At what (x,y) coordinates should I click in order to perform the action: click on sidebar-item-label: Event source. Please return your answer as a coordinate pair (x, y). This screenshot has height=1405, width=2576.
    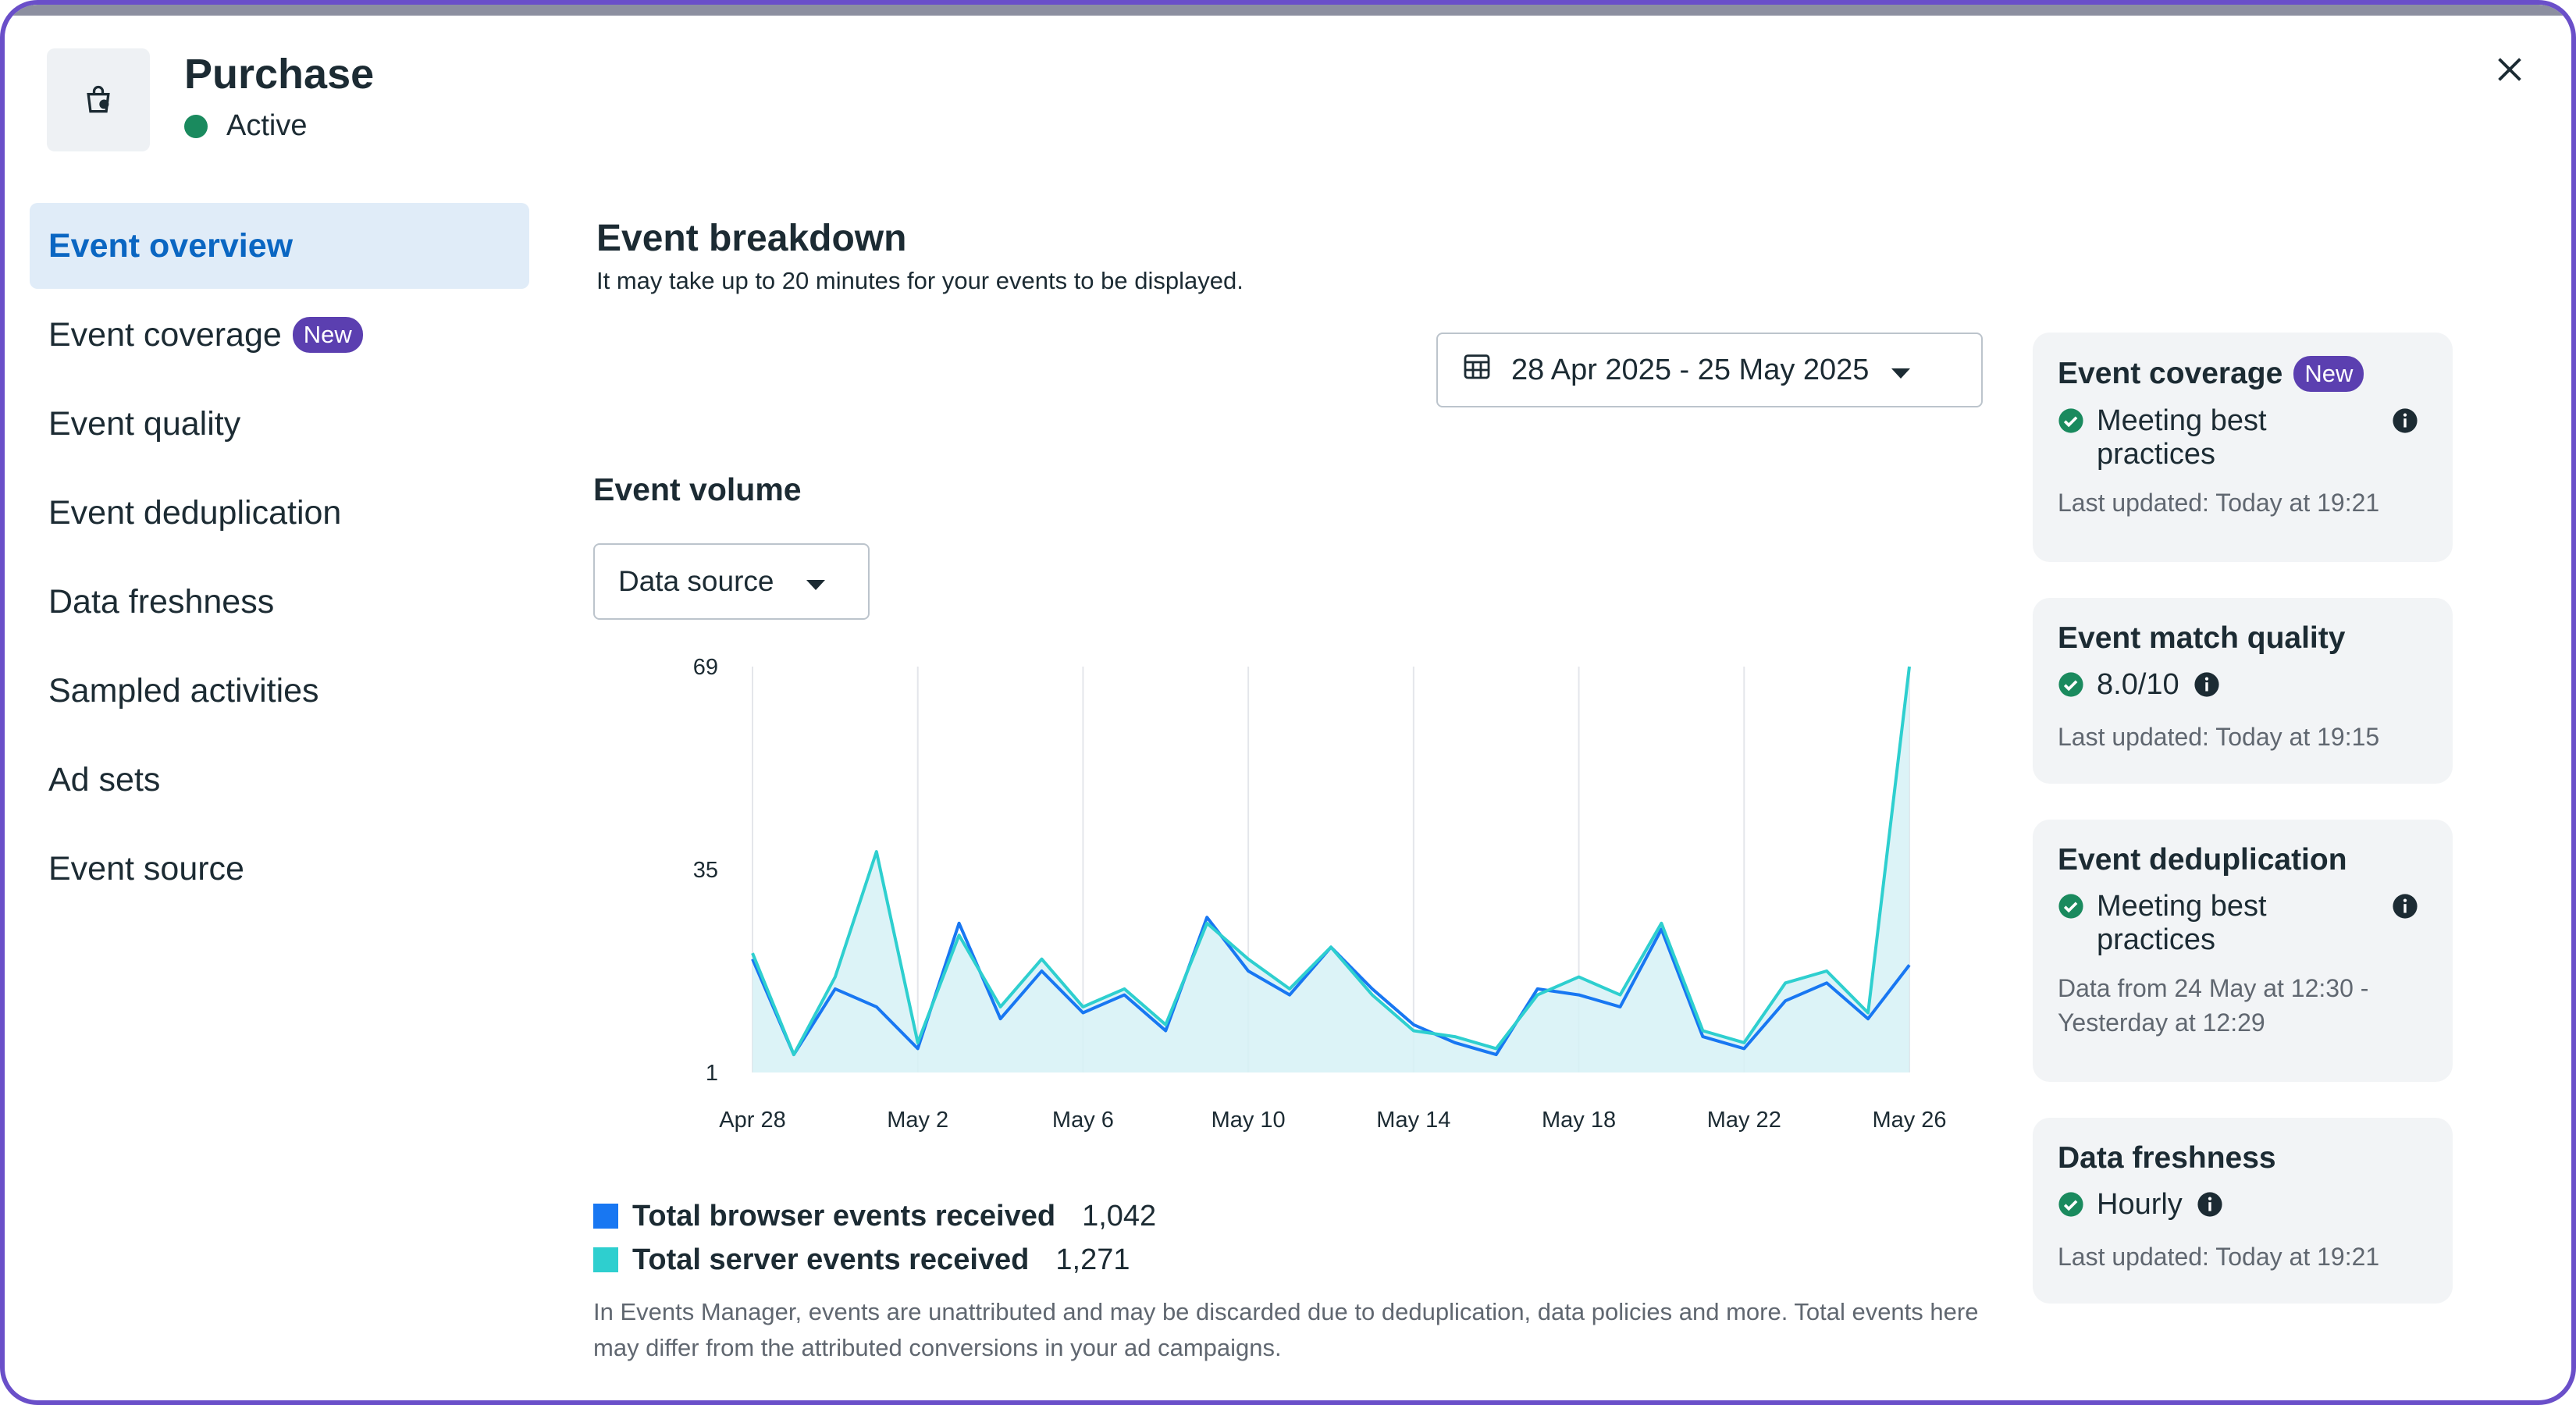
    Looking at the image, I should click on (146, 868).